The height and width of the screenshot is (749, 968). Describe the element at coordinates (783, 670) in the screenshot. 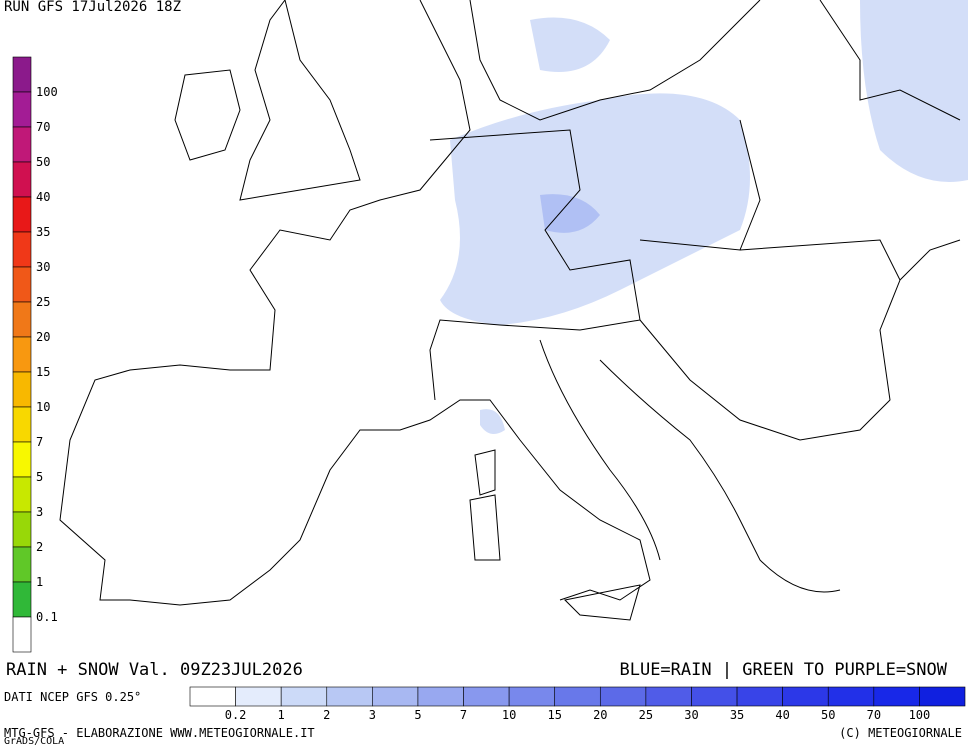

I see `color-key: BLUE=RAIN | GREEN TO PURPLE=SNOW` at that location.